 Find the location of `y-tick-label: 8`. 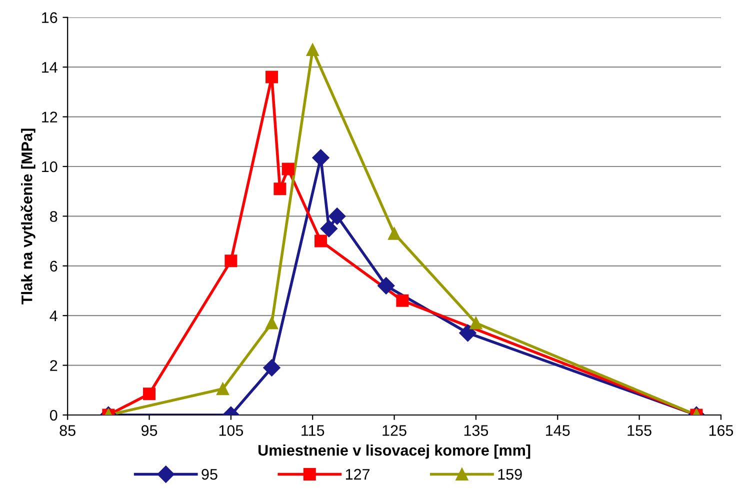

y-tick-label: 8 is located at coordinates (54, 216).